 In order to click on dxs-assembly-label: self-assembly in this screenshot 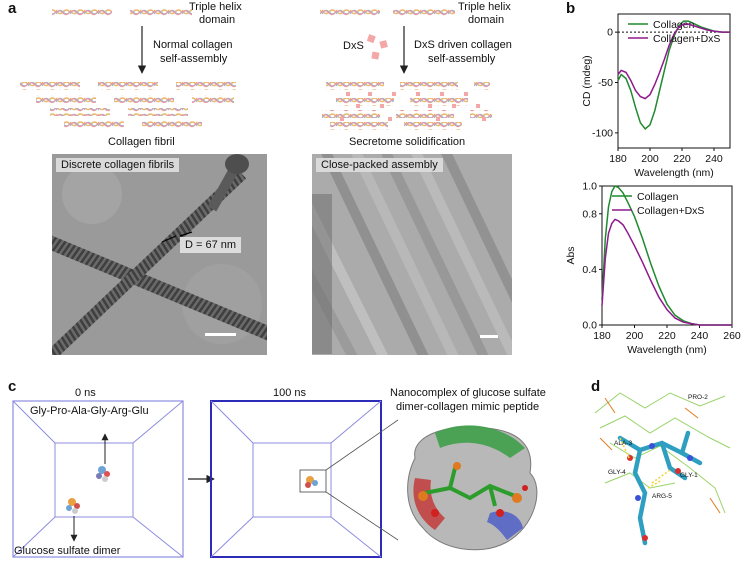, I will do `click(462, 59)`.